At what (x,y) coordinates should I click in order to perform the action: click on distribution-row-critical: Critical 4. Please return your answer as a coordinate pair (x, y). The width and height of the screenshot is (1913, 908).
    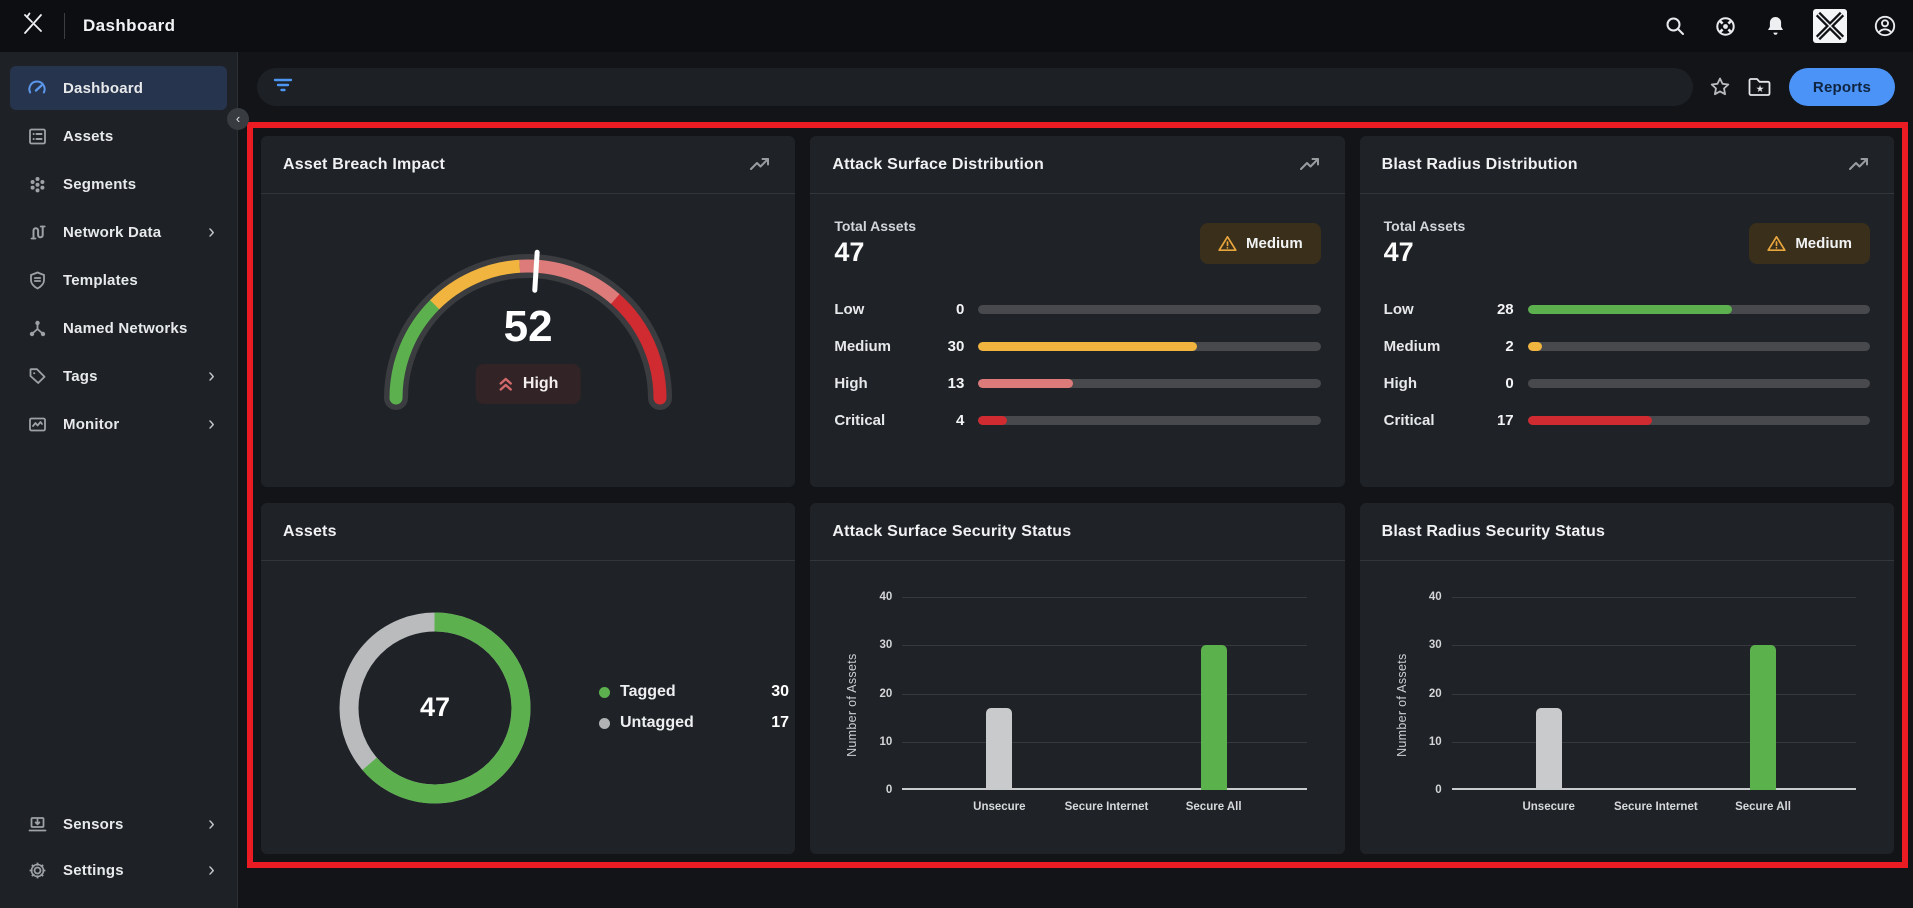
    Looking at the image, I should click on (1077, 420).